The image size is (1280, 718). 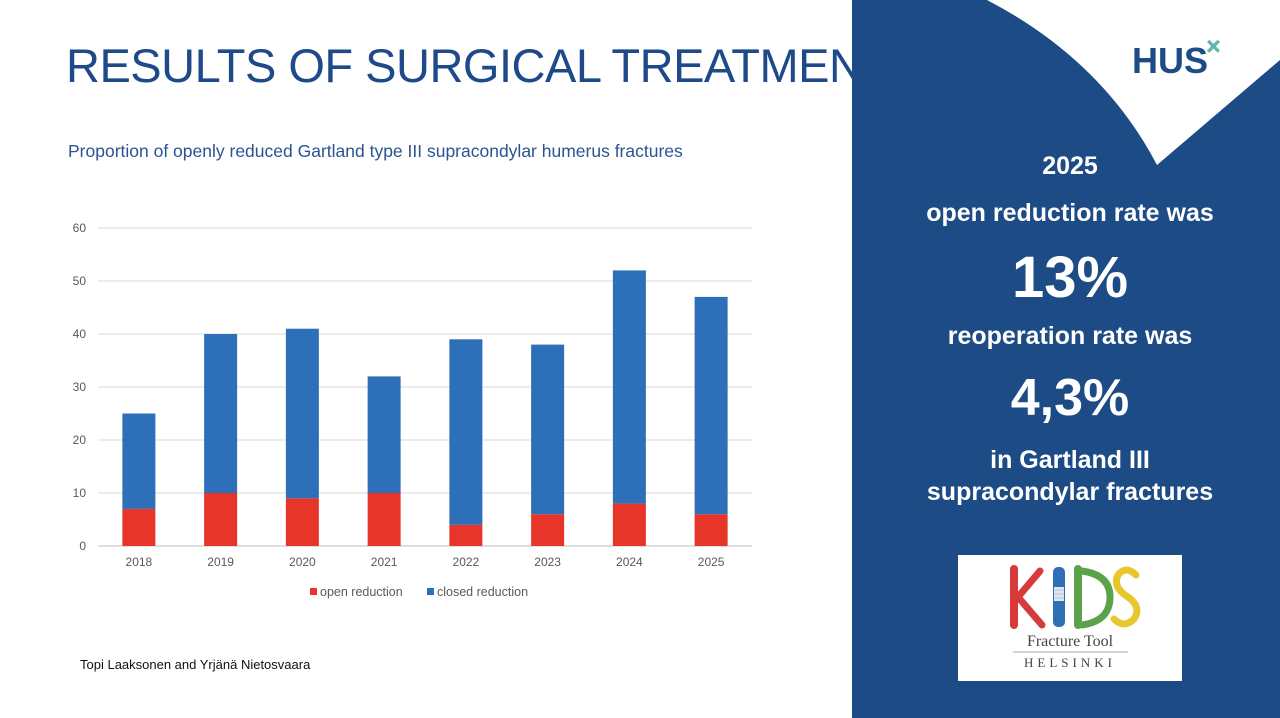 I want to click on open-reduction-rate-value: 13%, so click(x=1070, y=277).